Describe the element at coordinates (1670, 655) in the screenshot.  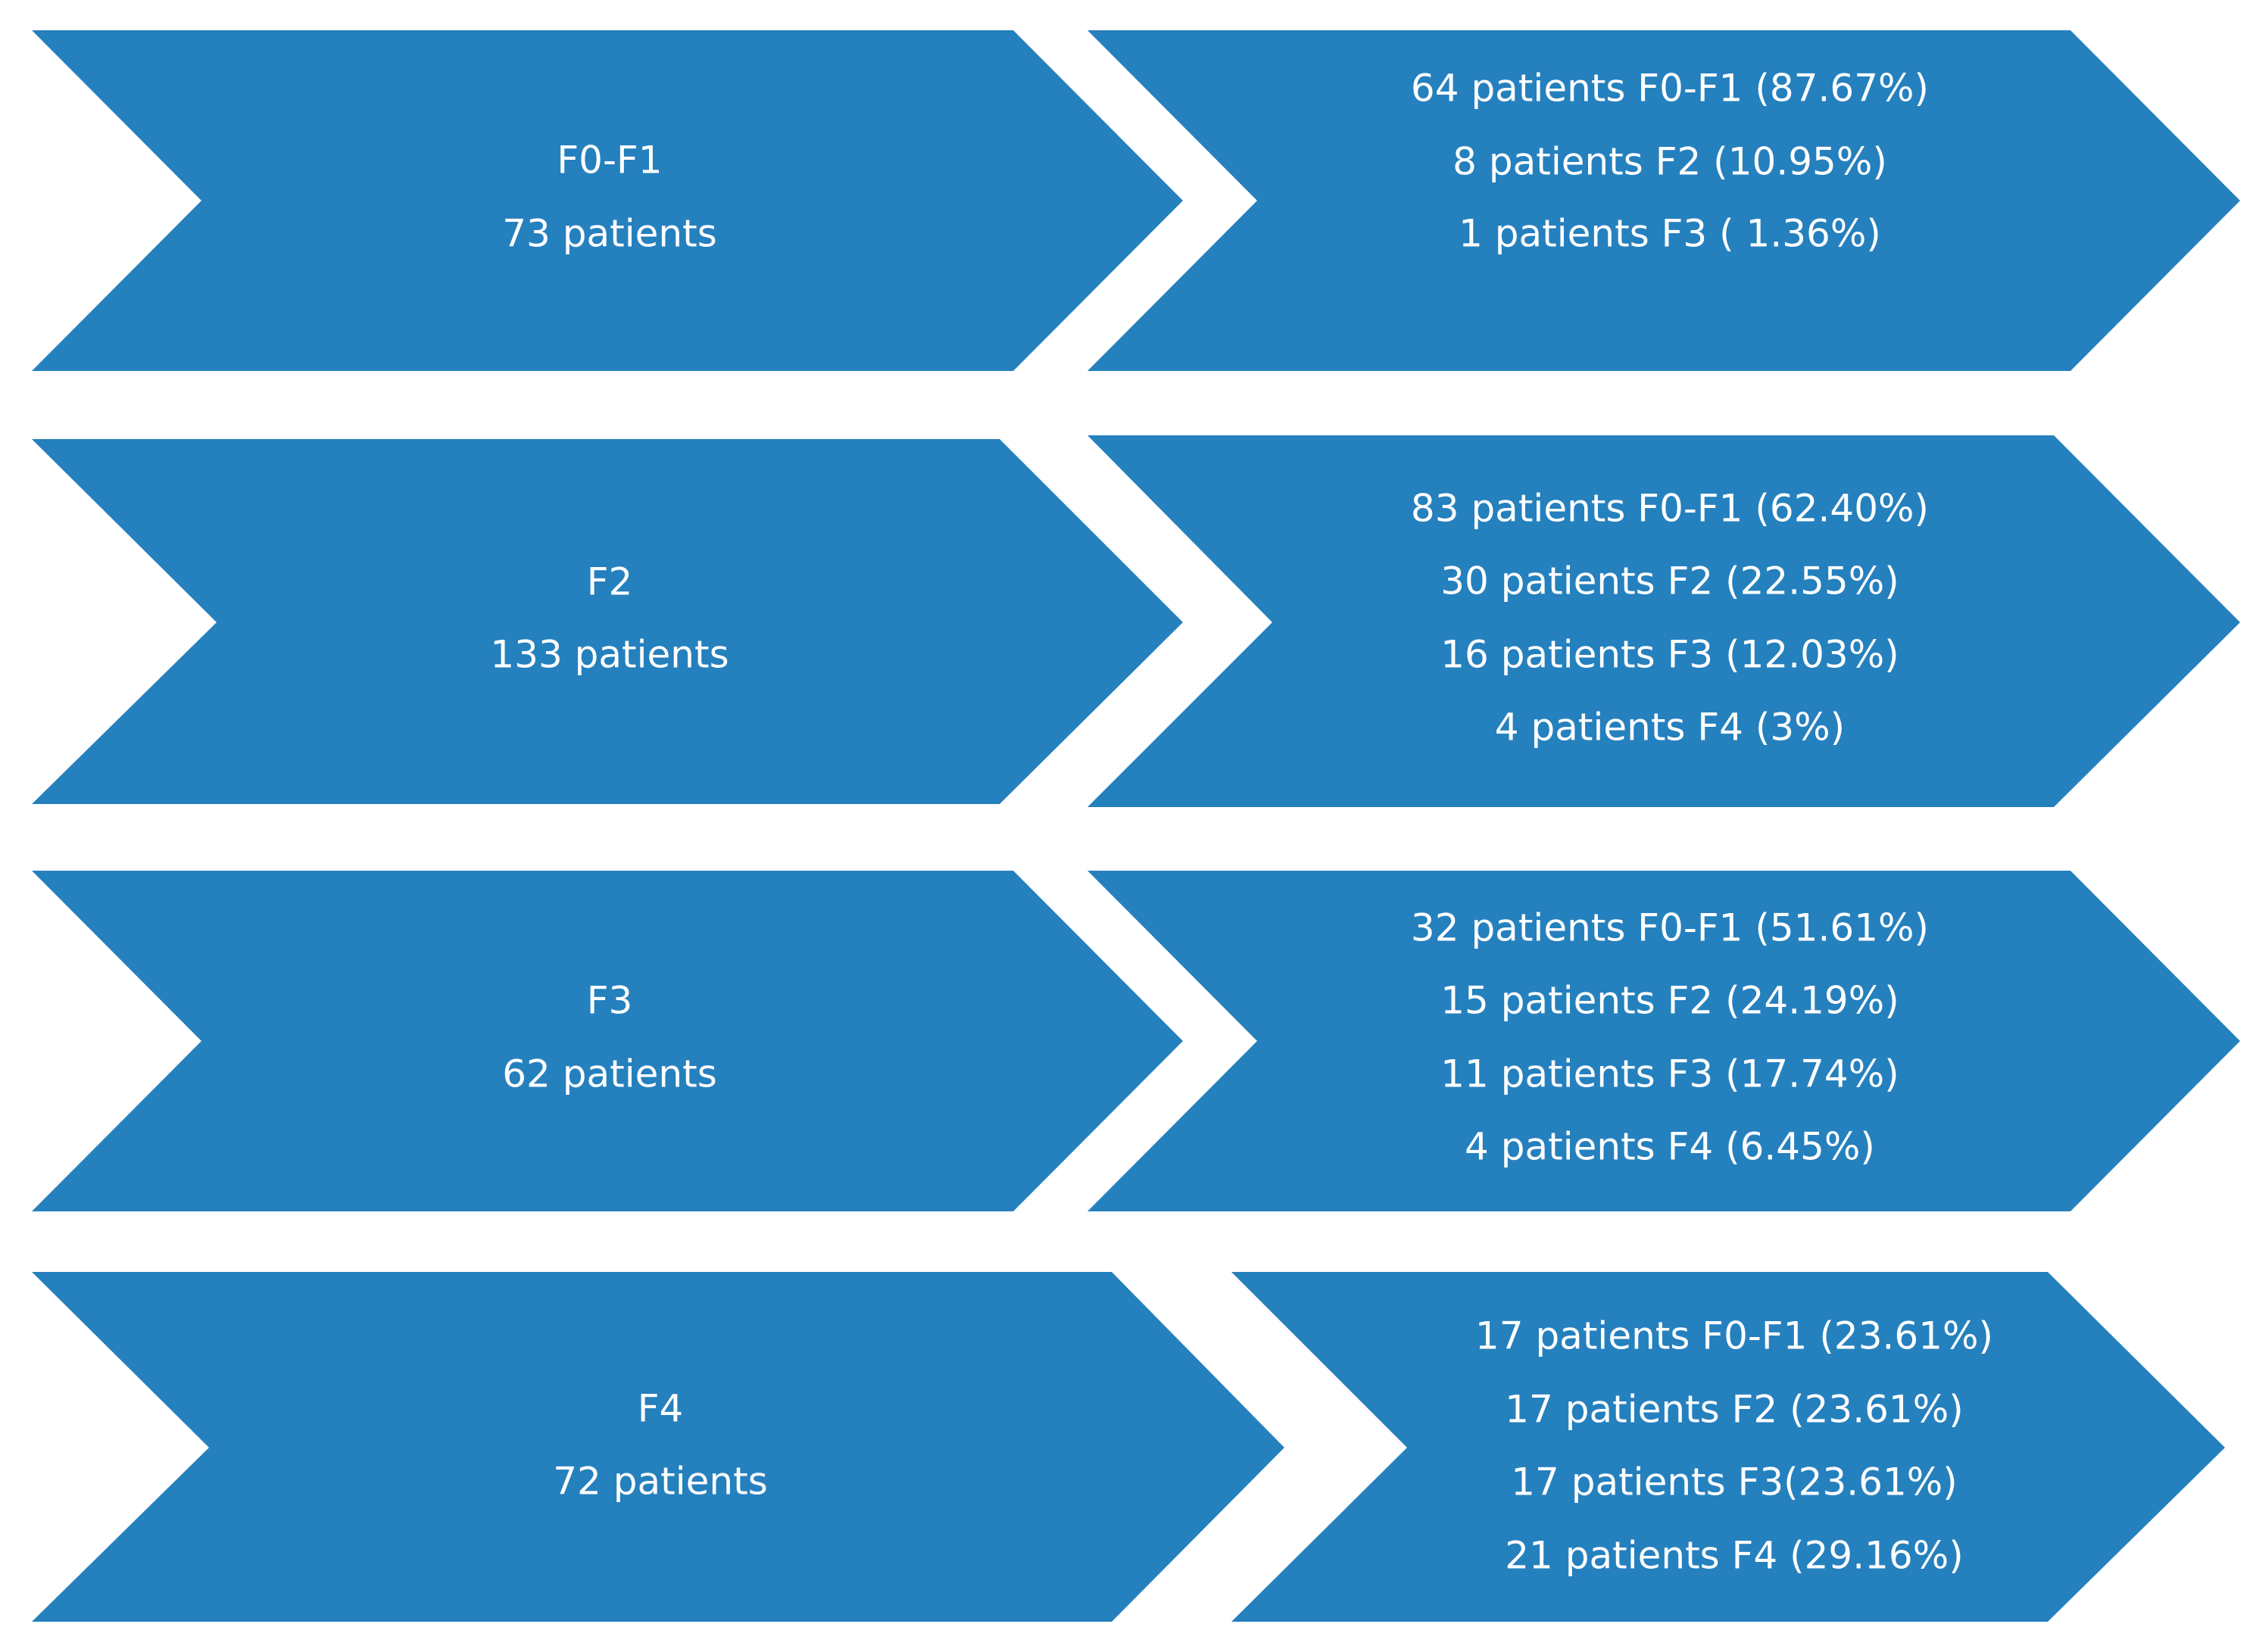
I see `row-2-outcome-line-3: 16 patients F3 (12.03%)` at that location.